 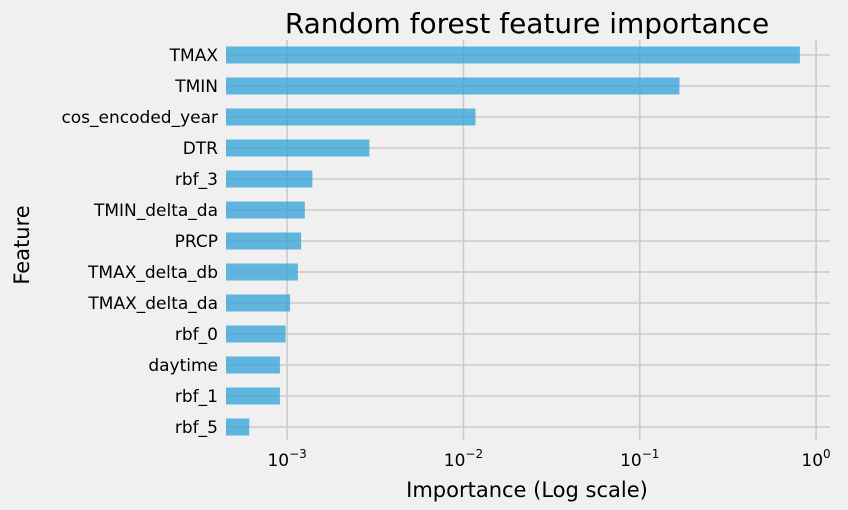 What do you see at coordinates (258, 303) in the screenshot?
I see `bar-TMAX_delta_da` at bounding box center [258, 303].